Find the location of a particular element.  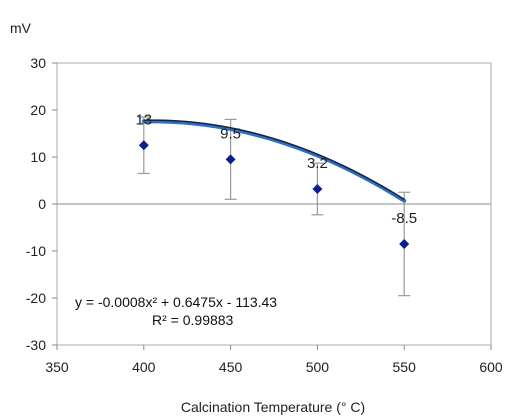

y-tick-label: 30 is located at coordinates (38, 63).